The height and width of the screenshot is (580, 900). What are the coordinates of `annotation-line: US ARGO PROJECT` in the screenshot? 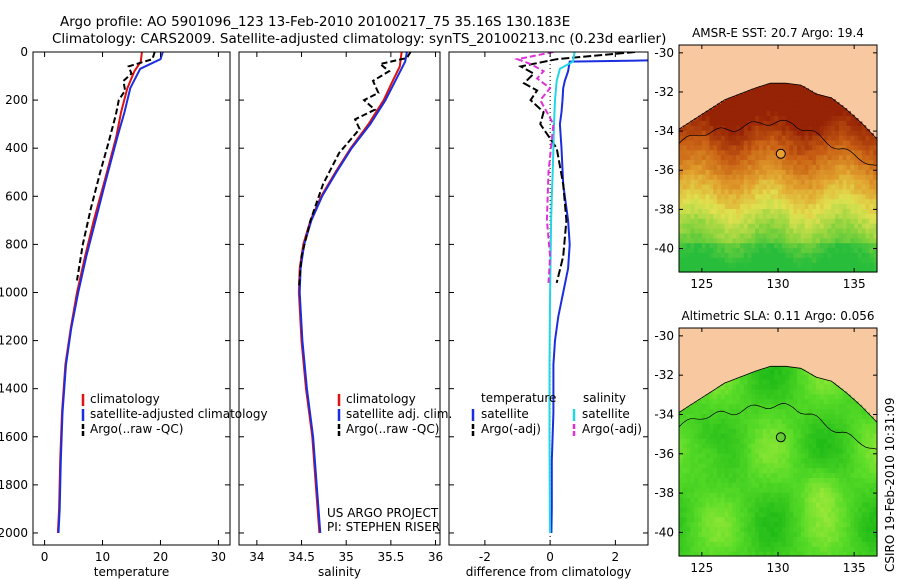 It's located at (383, 513).